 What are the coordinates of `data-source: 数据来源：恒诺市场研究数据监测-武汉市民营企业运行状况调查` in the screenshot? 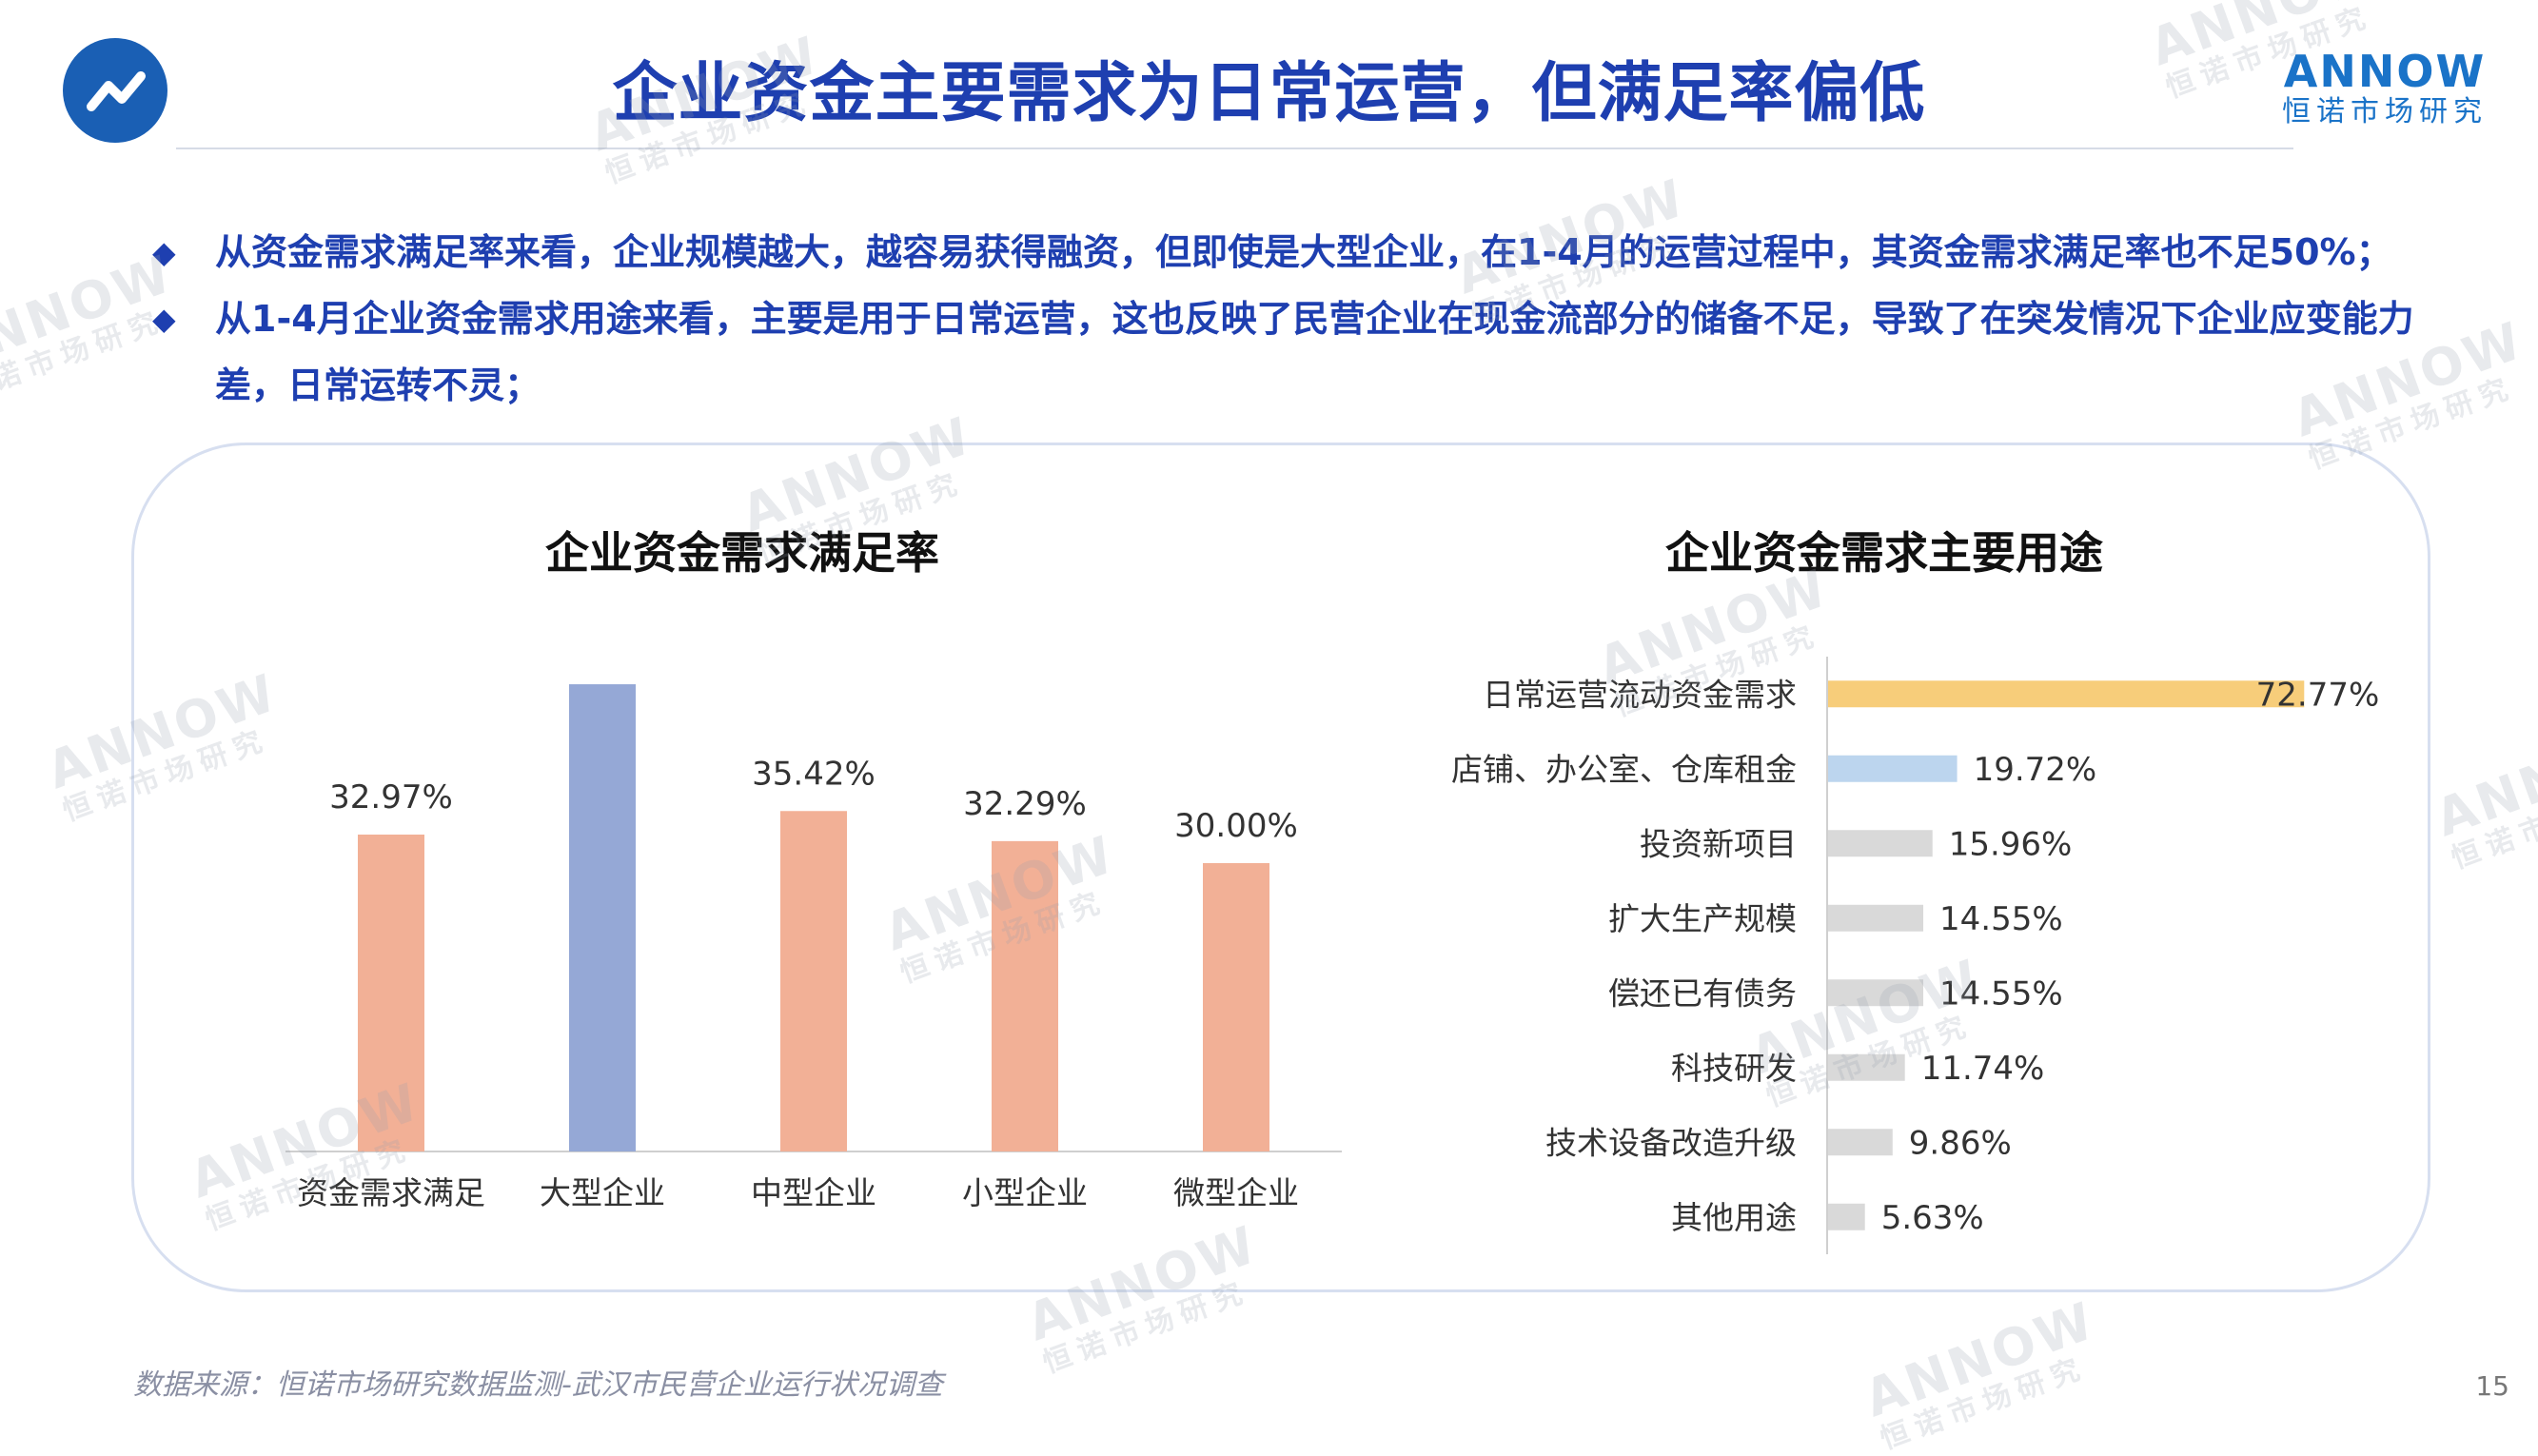 It's located at (538, 1382).